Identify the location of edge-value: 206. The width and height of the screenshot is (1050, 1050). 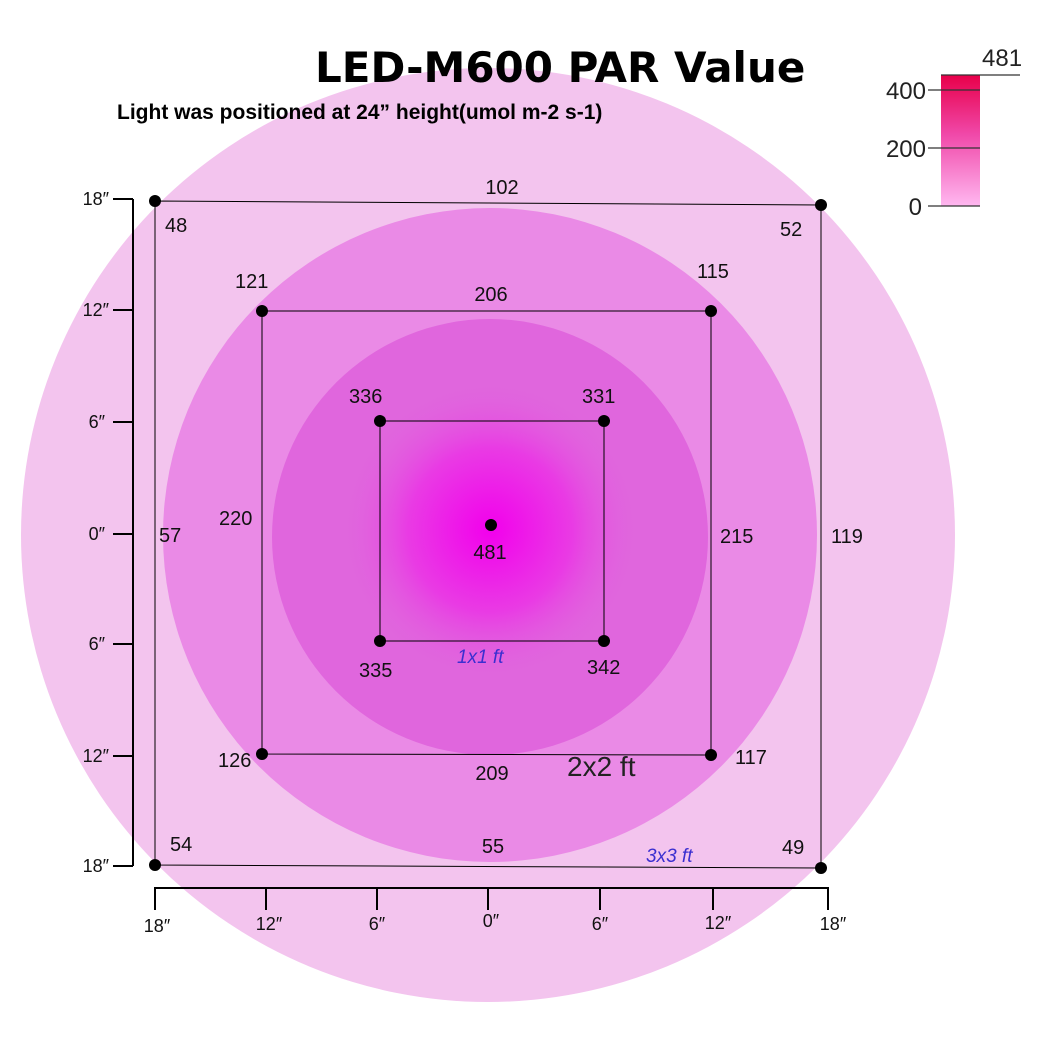
(490, 295).